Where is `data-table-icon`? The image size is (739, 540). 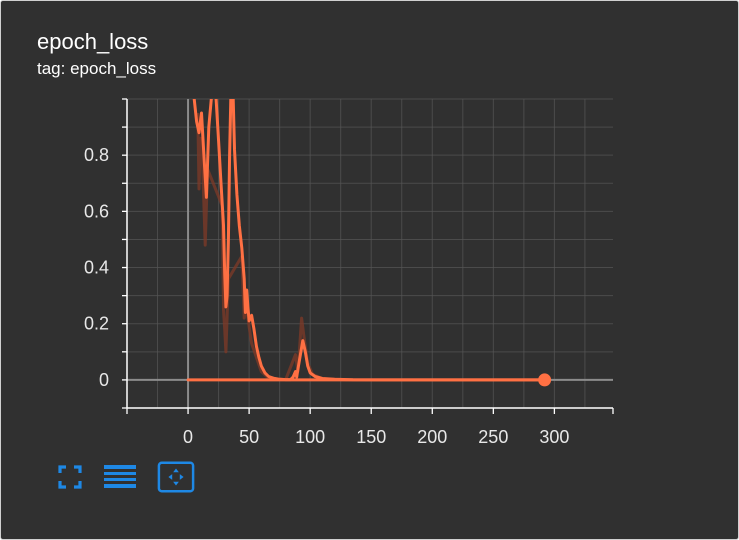 data-table-icon is located at coordinates (120, 476).